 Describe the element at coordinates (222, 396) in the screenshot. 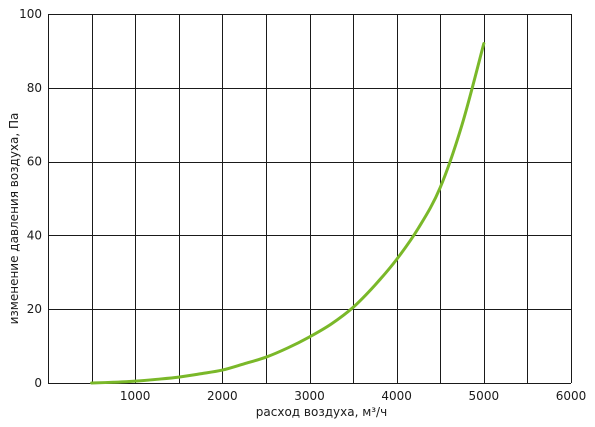

I see `x-tick-label: 2000` at that location.